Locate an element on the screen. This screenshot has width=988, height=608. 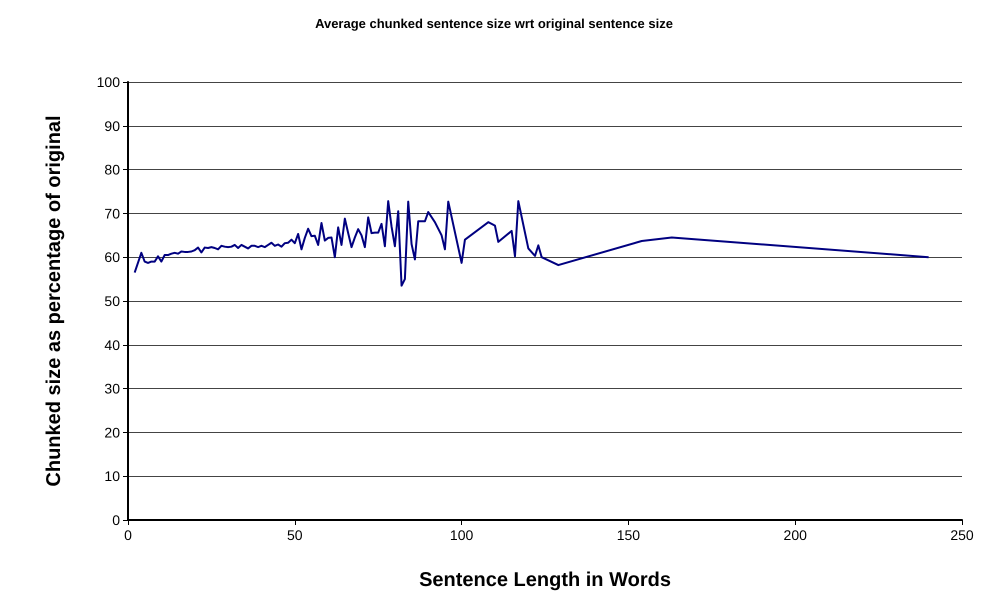
y-tick-label: 60 is located at coordinates (112, 257).